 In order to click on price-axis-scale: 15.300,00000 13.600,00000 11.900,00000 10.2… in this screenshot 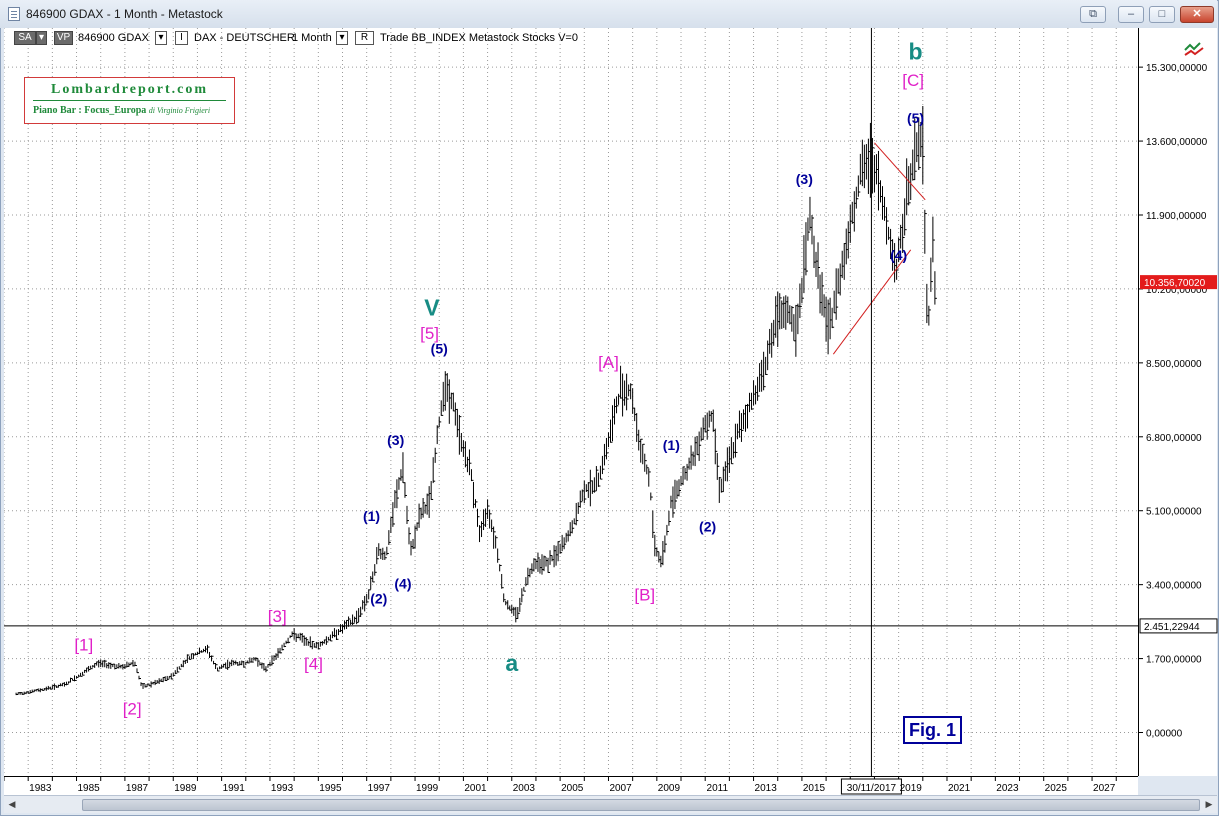, I will do `click(1178, 401)`.